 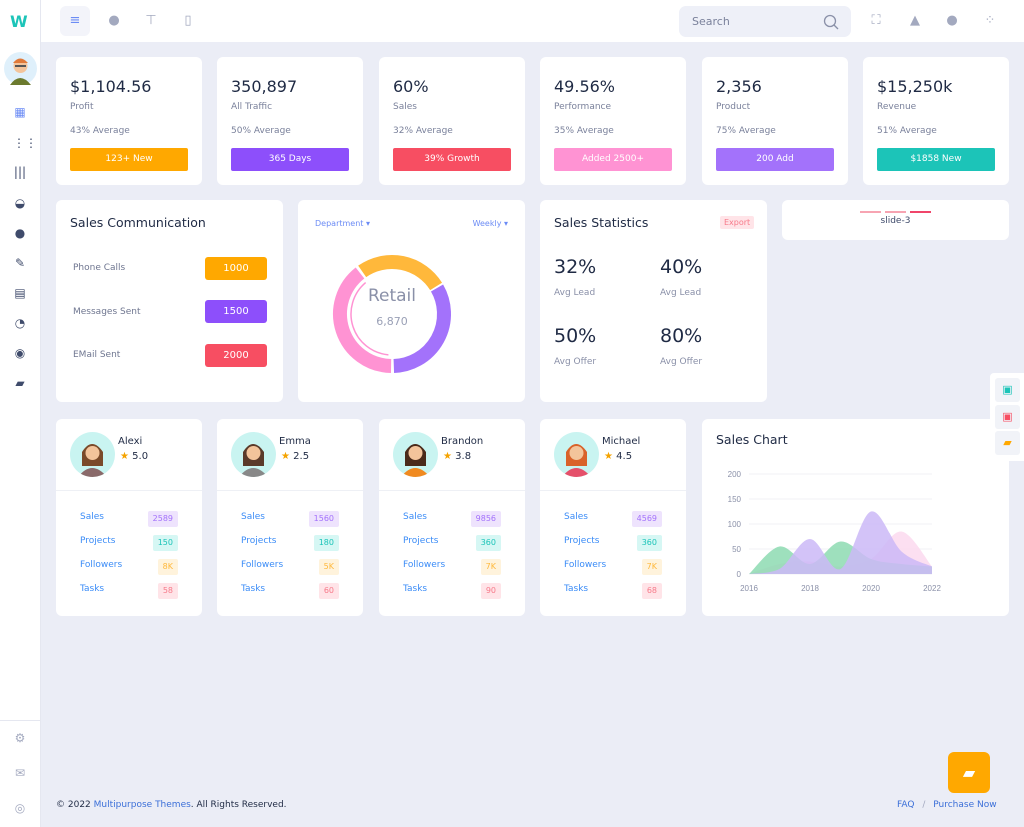 I want to click on chat-bubble-icon: ▰, so click(x=1007, y=443).